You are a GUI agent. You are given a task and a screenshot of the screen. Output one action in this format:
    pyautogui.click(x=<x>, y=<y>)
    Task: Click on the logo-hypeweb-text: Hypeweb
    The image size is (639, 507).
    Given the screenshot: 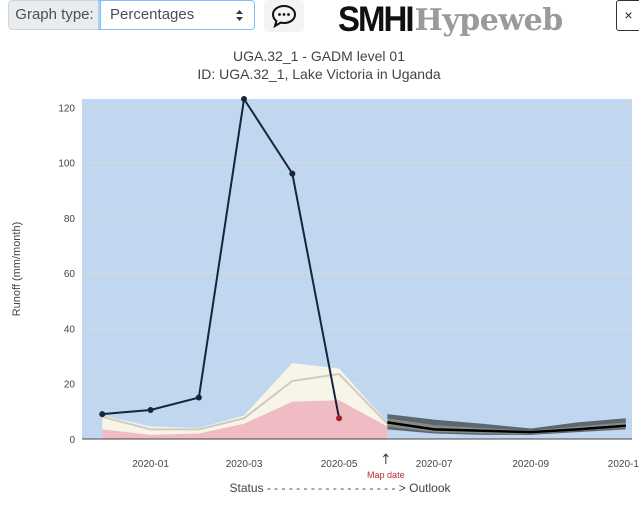 What is the action you would take?
    pyautogui.click(x=489, y=20)
    